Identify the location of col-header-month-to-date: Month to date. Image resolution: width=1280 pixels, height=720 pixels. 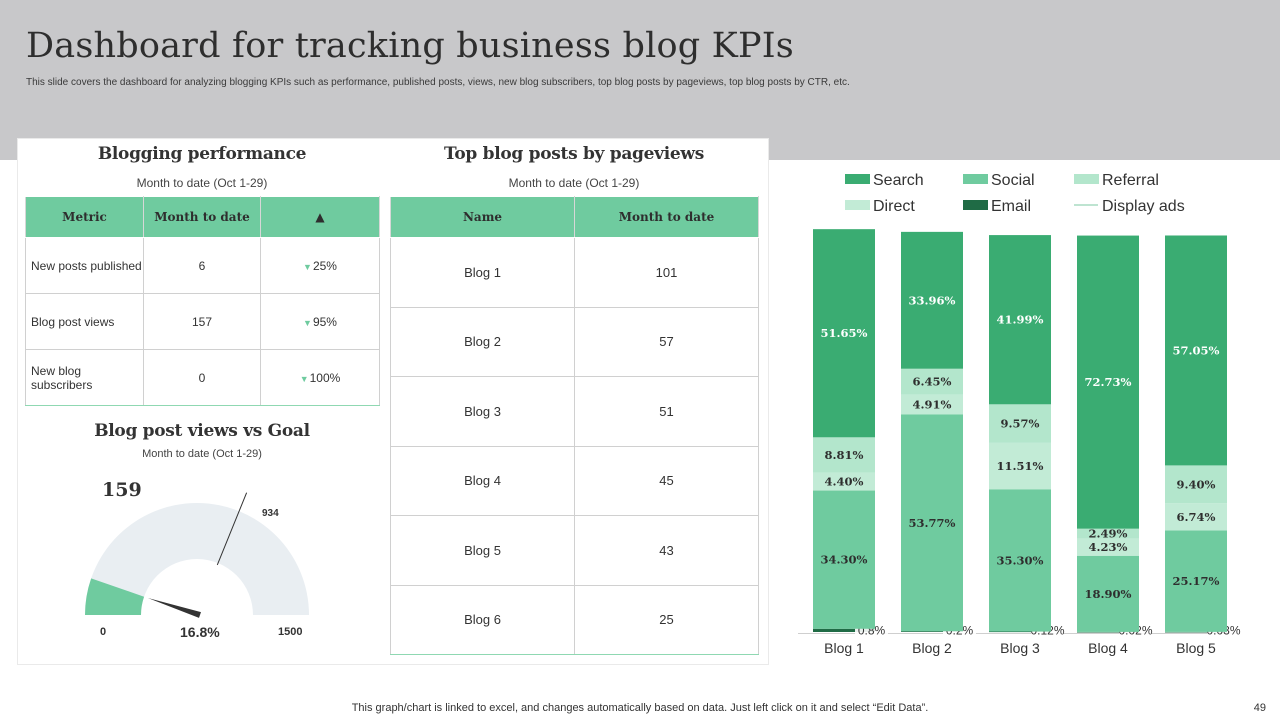
(202, 217).